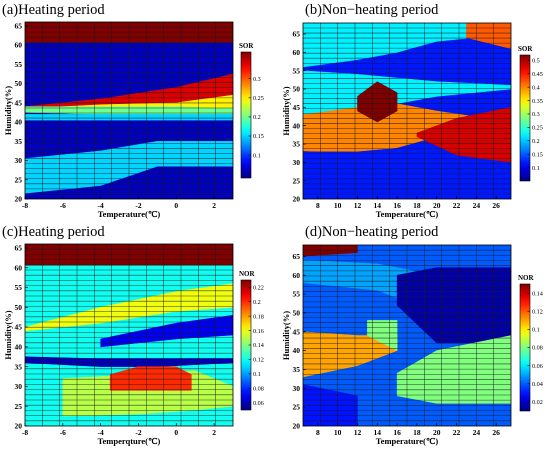 The height and width of the screenshot is (453, 550). Describe the element at coordinates (214, 205) in the screenshot. I see `x-tick-label: 2` at that location.